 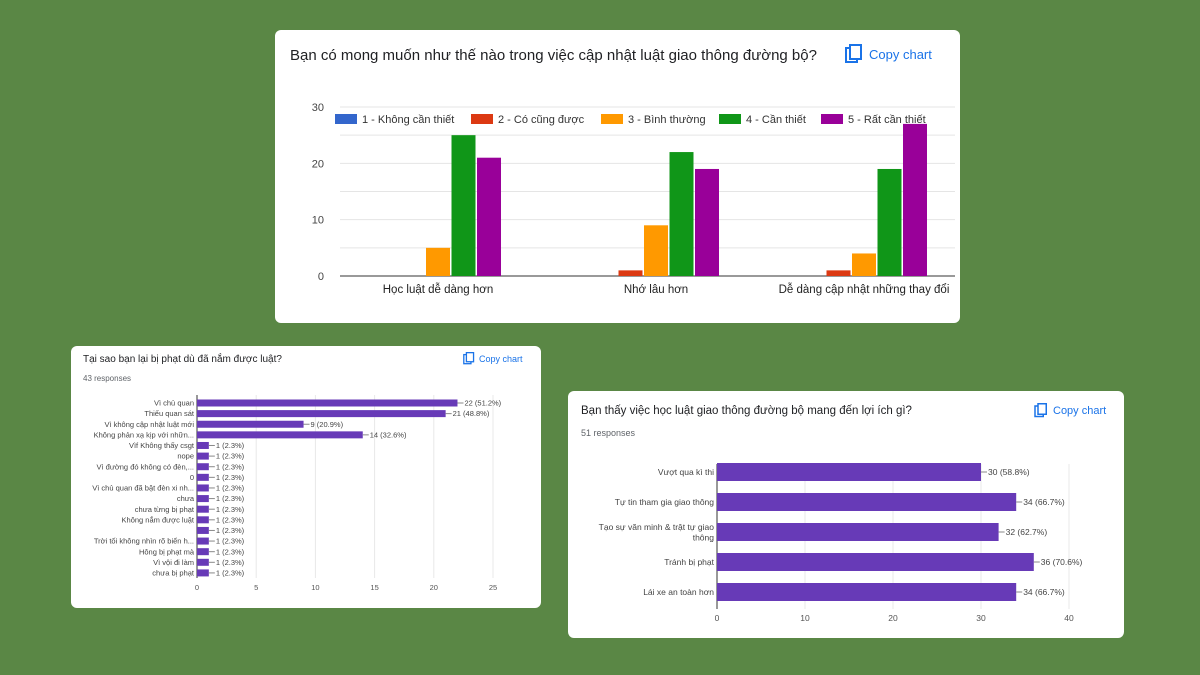 I want to click on legend-label: 1 - Không cần thiết, so click(x=408, y=120).